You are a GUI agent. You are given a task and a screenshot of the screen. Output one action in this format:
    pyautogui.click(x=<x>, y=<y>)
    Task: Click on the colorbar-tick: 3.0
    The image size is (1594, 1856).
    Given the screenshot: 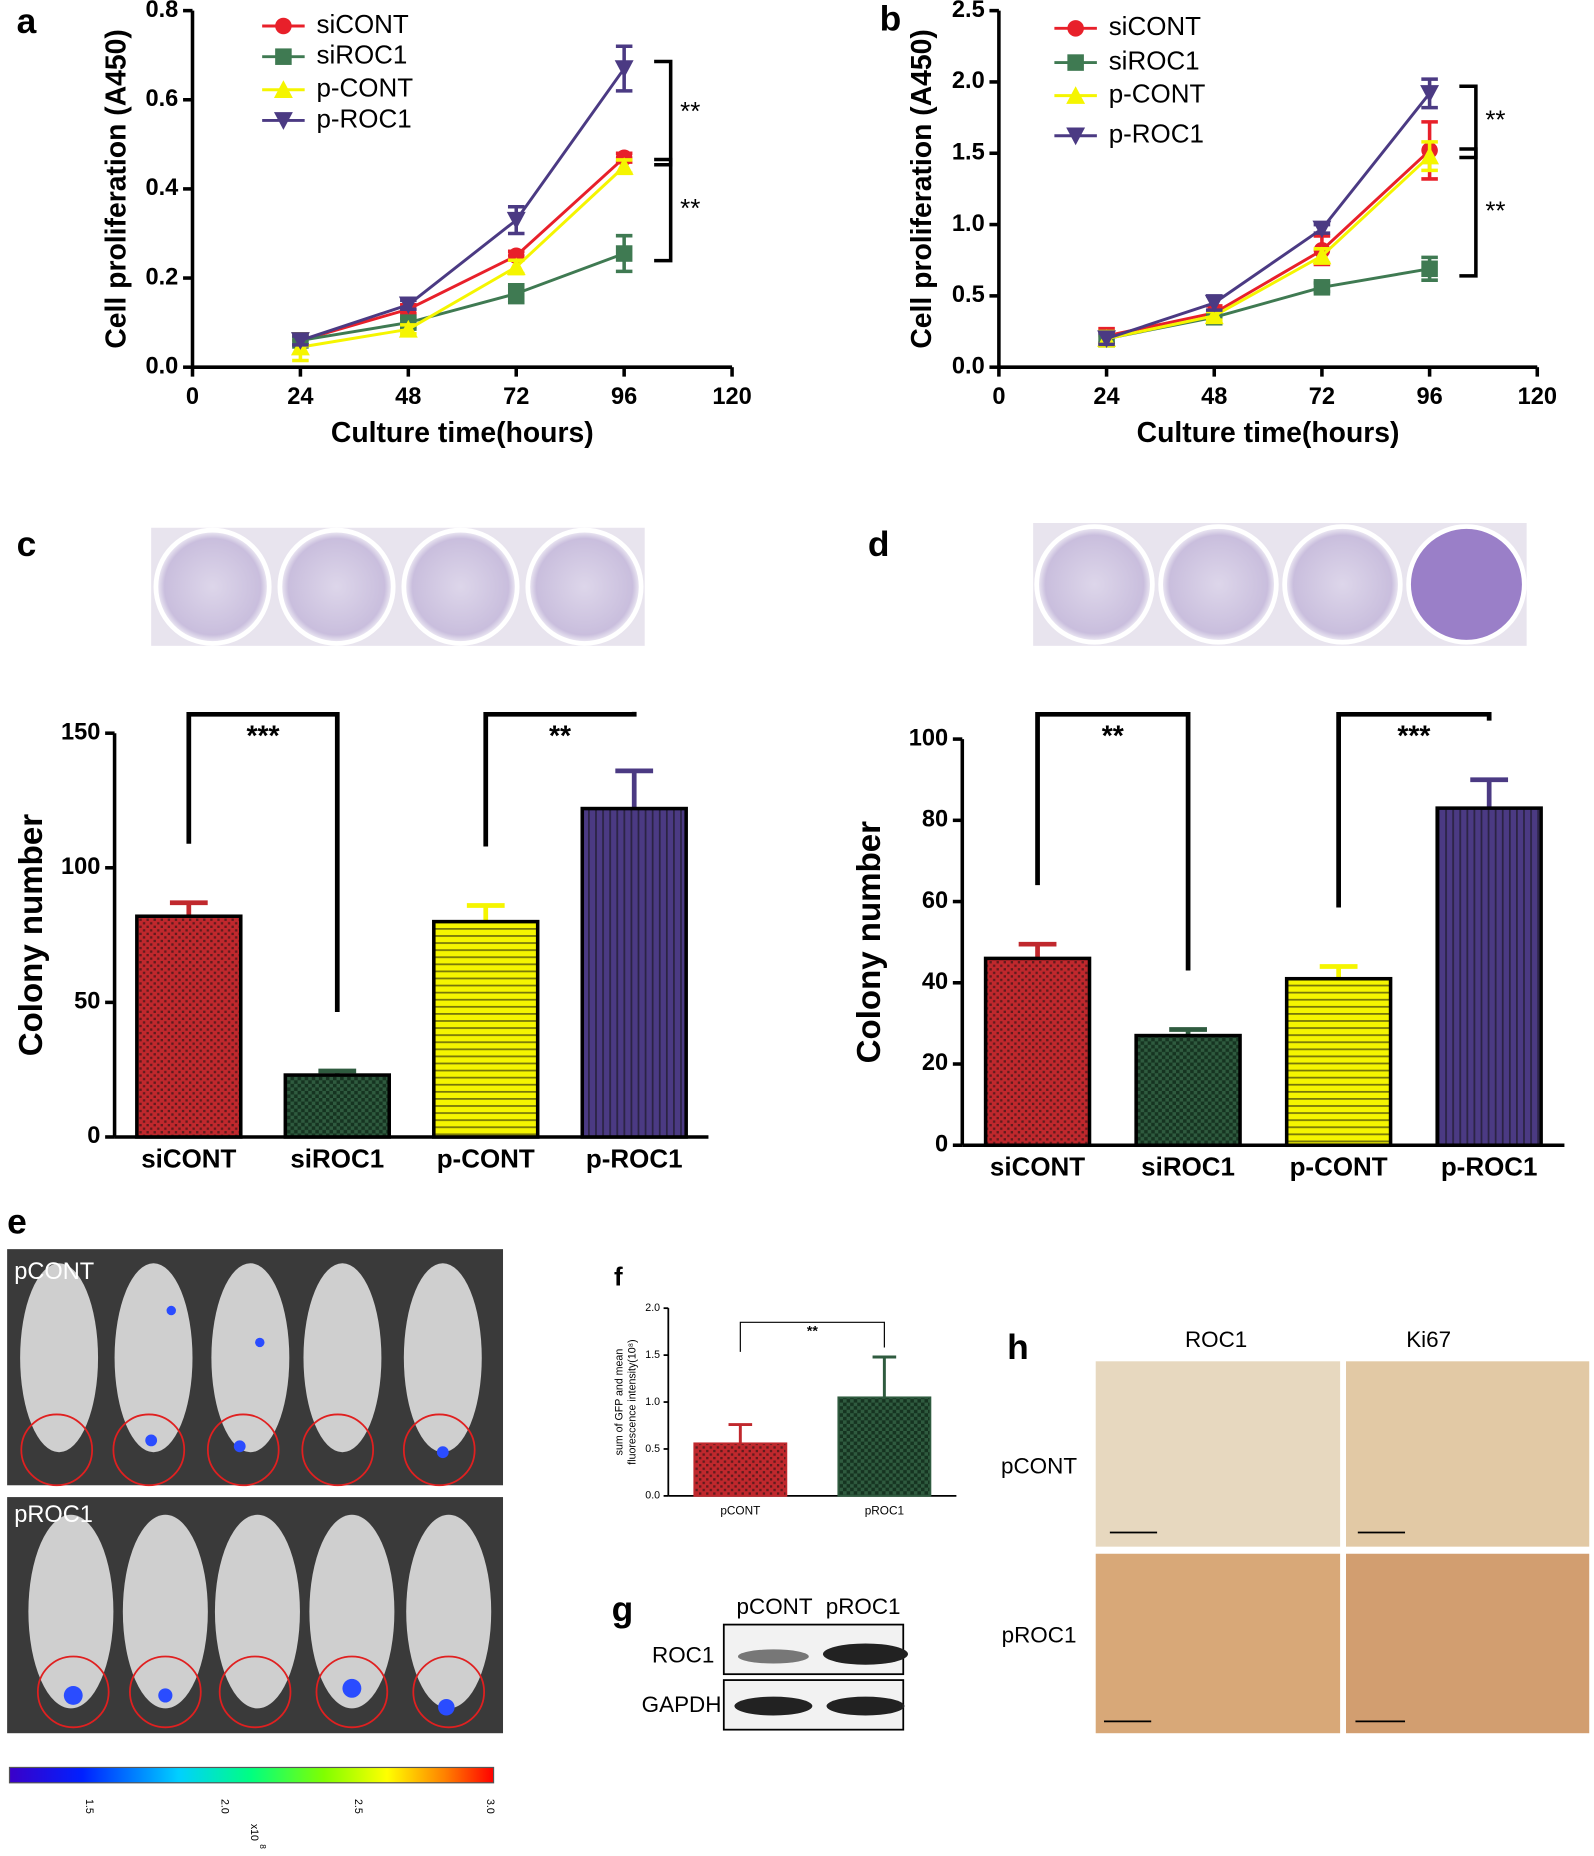 What is the action you would take?
    pyautogui.click(x=490, y=1806)
    